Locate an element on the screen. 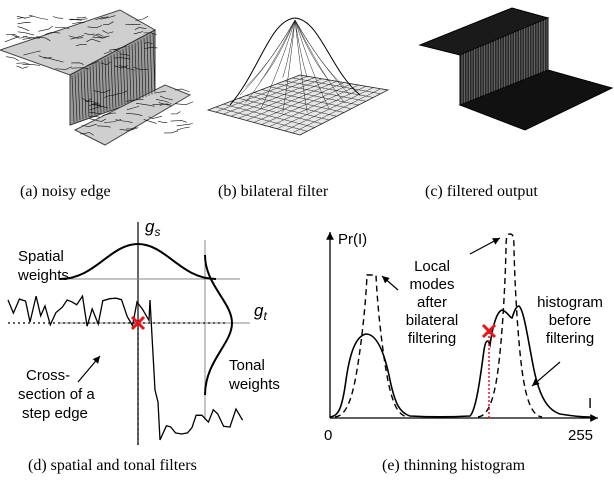 This screenshot has height=480, width=614. cross-section-label-3: step edge is located at coordinates (55, 413).